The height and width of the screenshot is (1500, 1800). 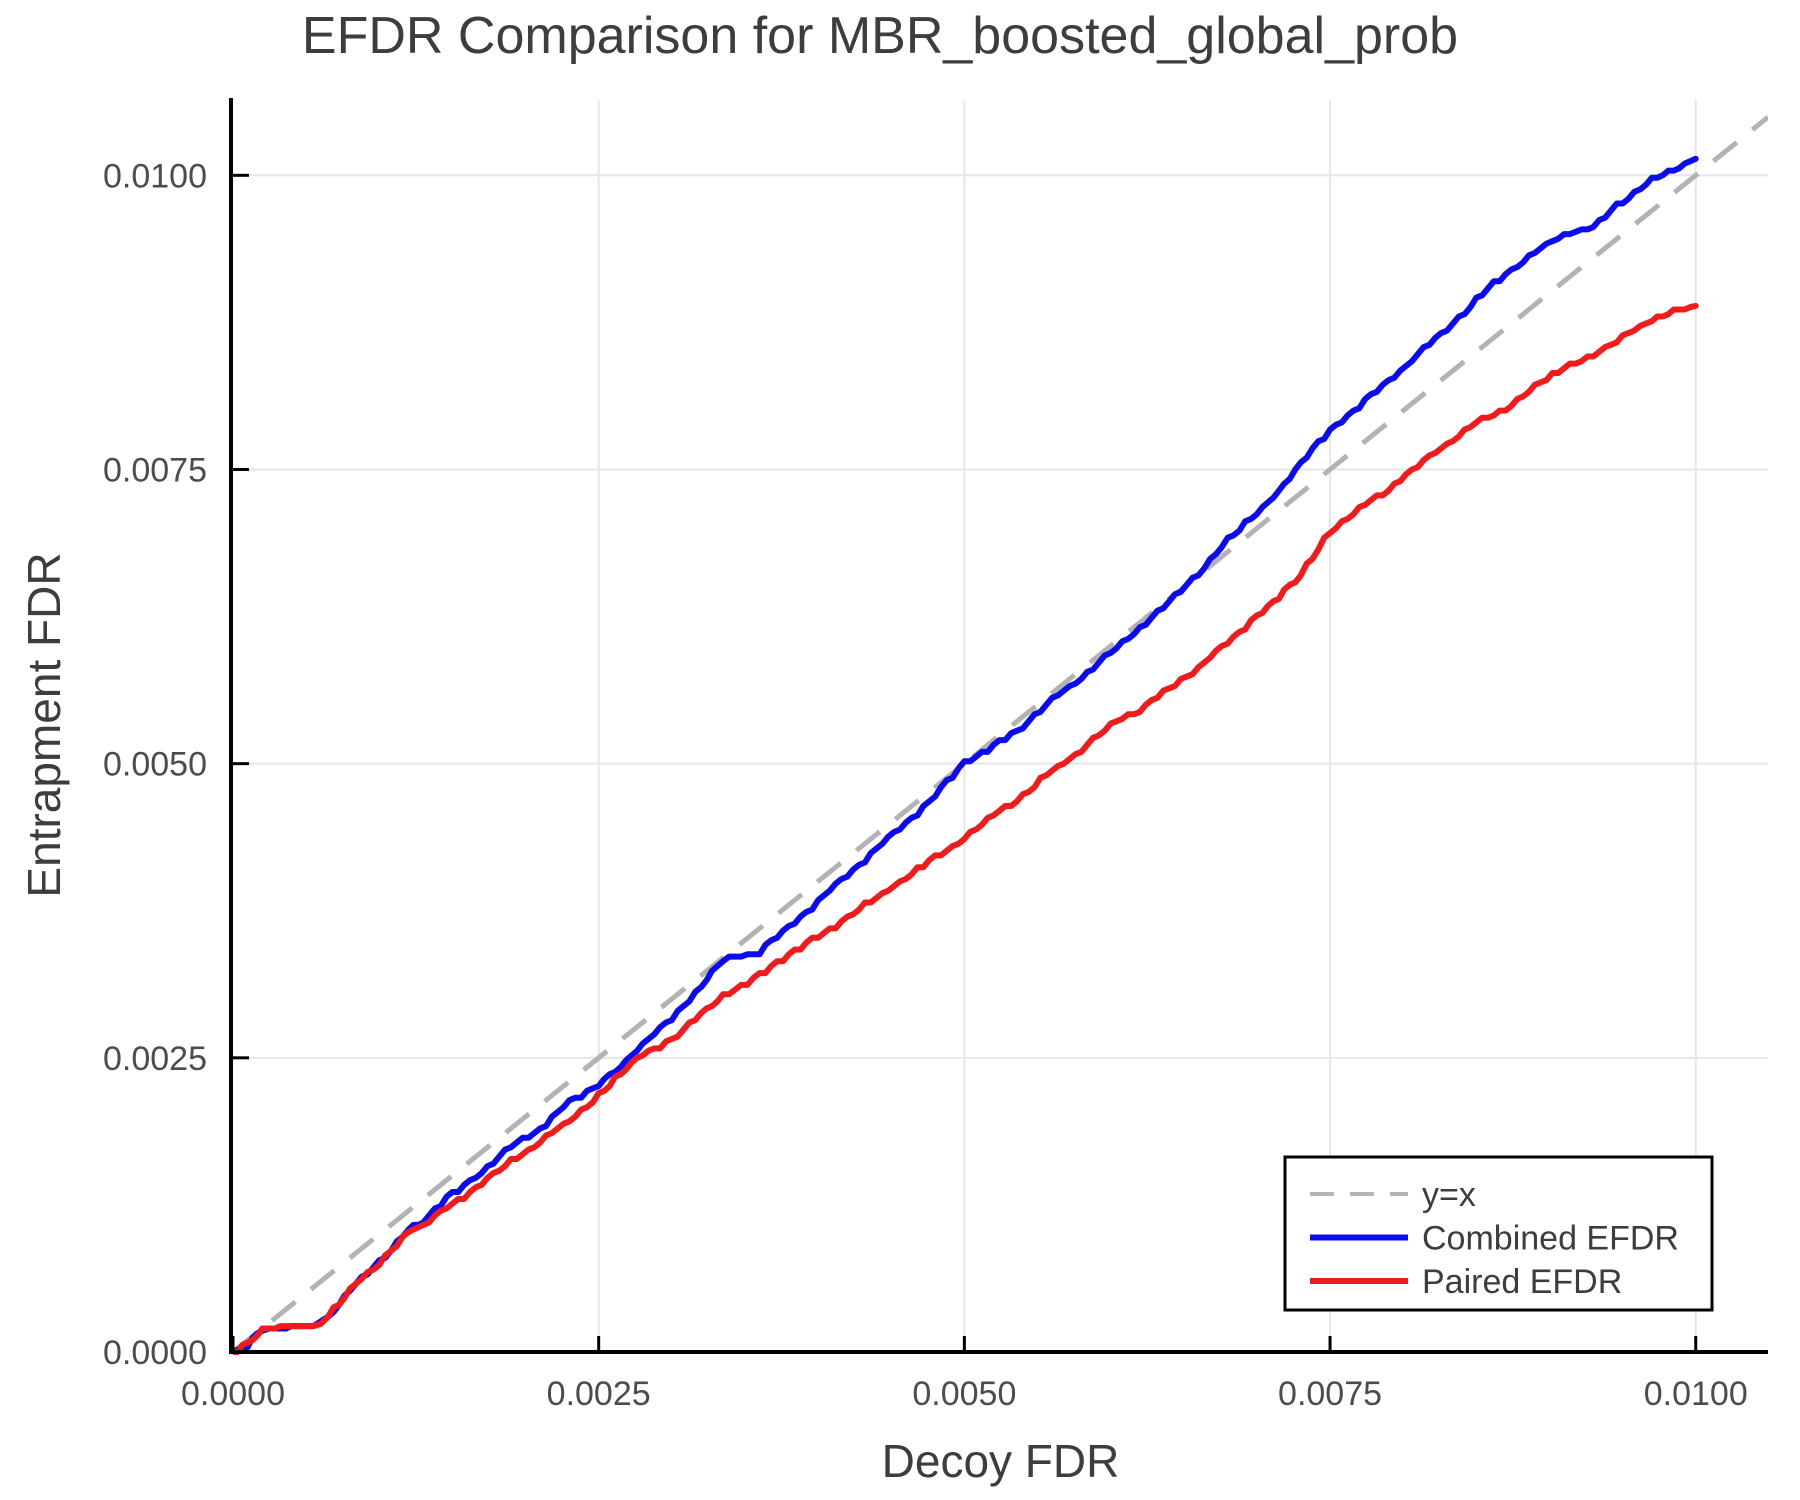 I want to click on x-tick-label: 0.0050, so click(x=964, y=1394).